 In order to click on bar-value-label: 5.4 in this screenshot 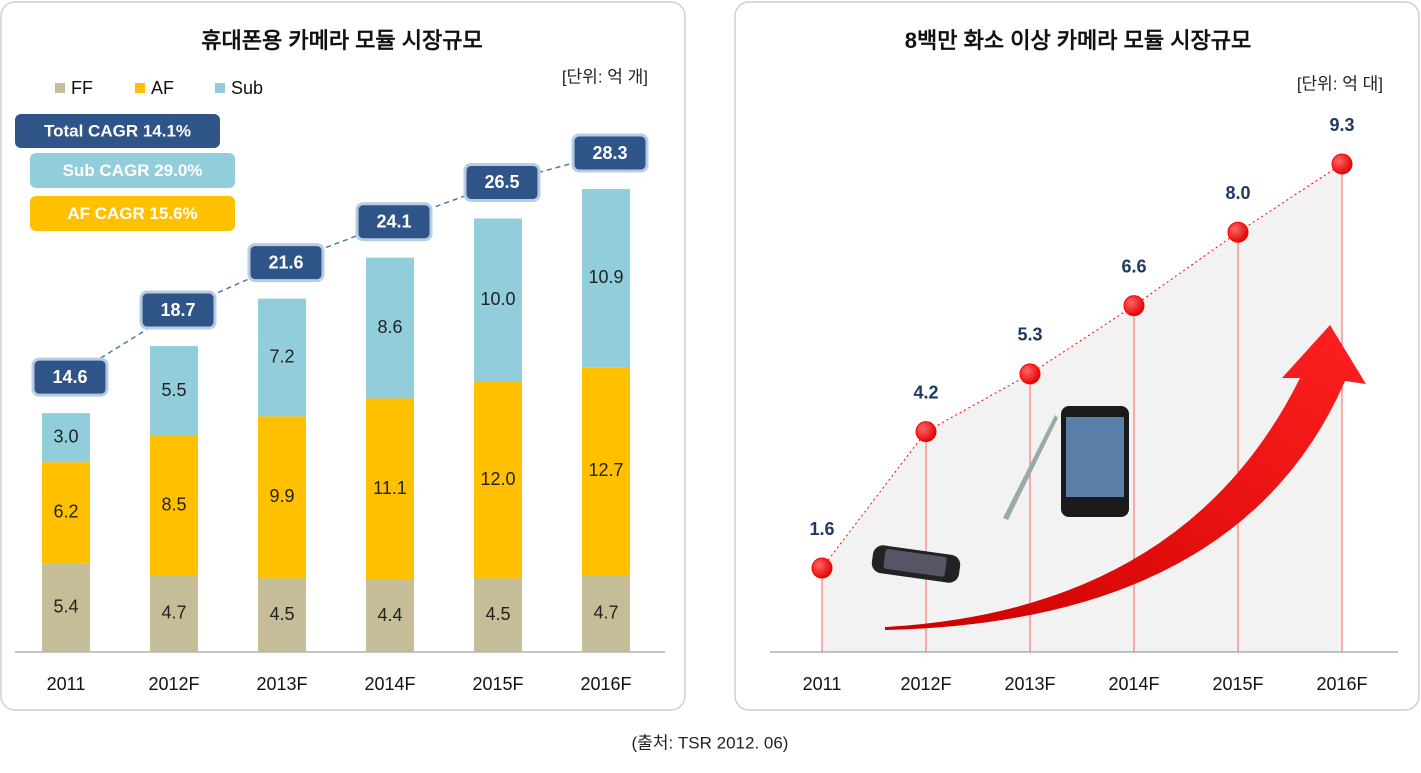, I will do `click(65, 607)`.